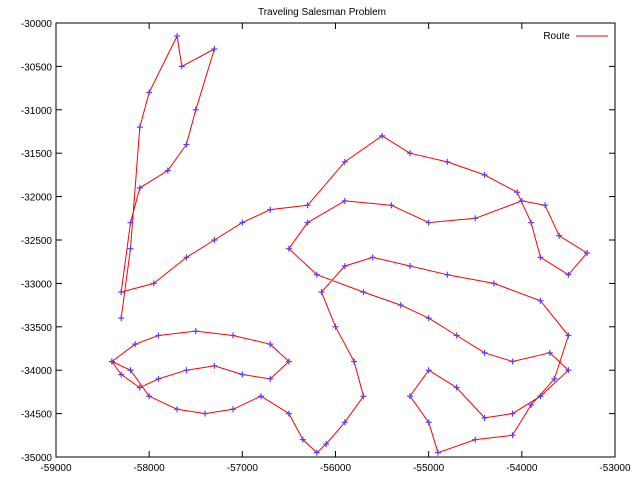 This screenshot has width=640, height=480. What do you see at coordinates (522, 468) in the screenshot?
I see `x-tick-label: -54000` at bounding box center [522, 468].